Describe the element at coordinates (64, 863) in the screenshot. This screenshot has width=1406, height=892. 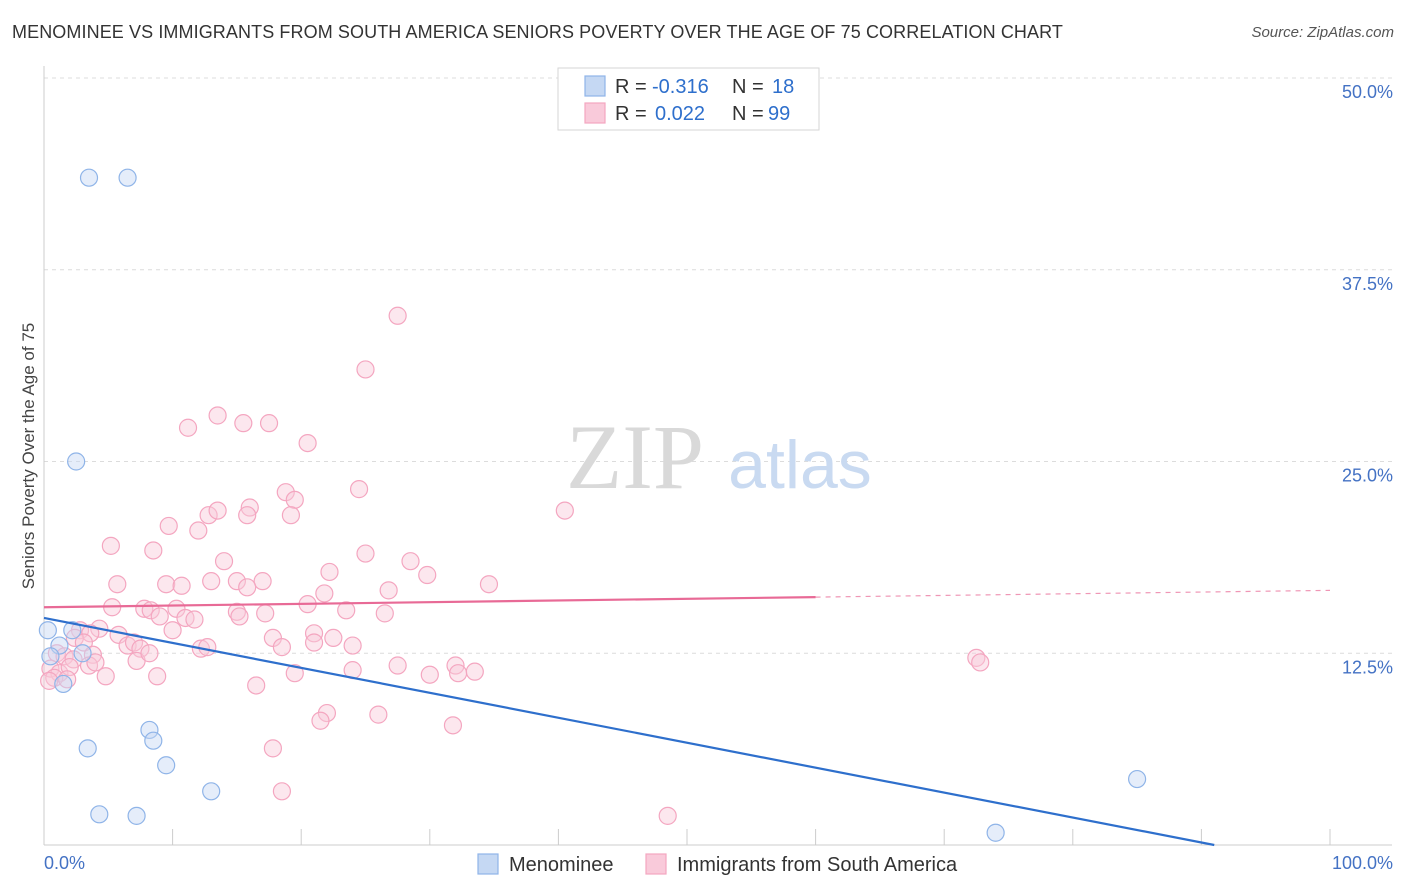
I see `x-tick-label-0: 0.0%` at that location.